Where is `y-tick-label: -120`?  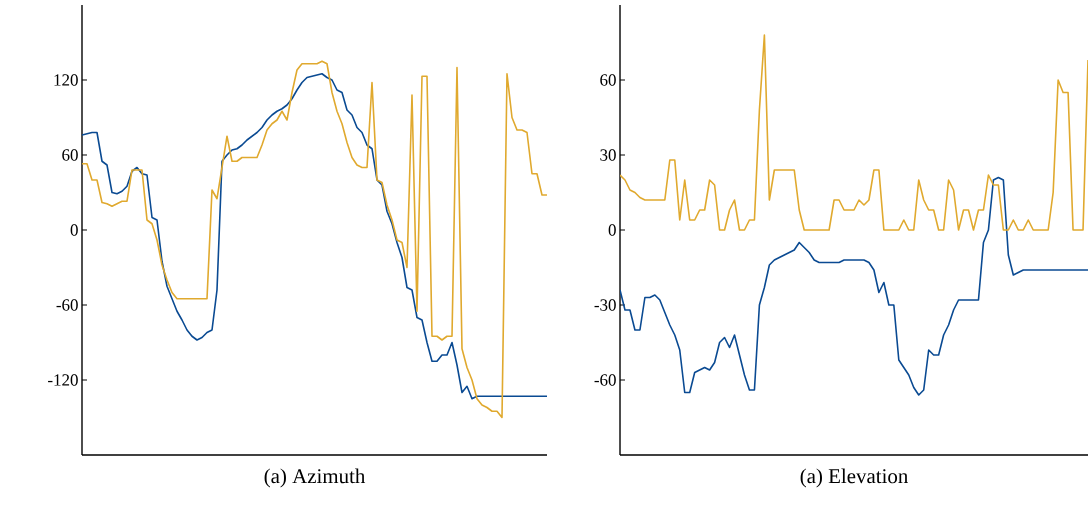
y-tick-label: -120 is located at coordinates (63, 380).